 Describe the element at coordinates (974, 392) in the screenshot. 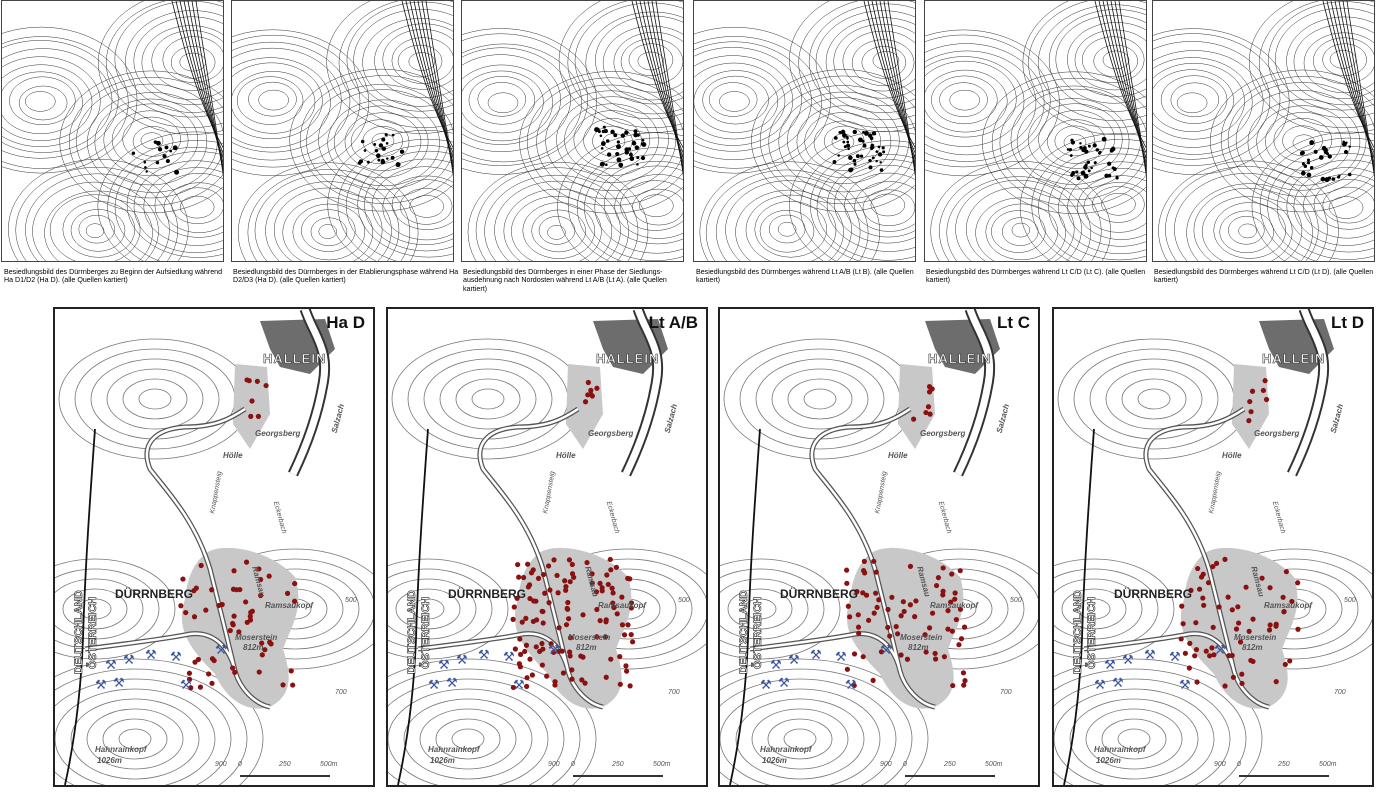

I see `salzach-river-inner` at that location.